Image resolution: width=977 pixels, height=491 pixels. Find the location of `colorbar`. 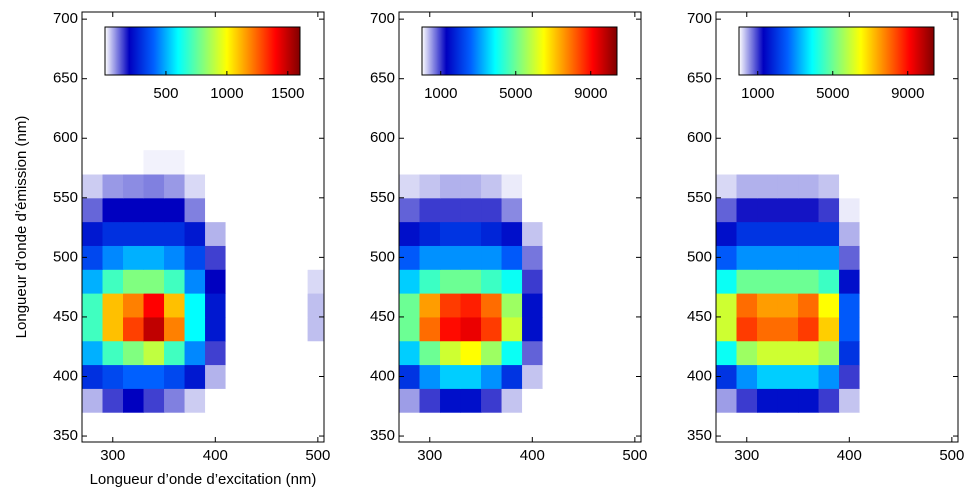

colorbar is located at coordinates (202, 51).